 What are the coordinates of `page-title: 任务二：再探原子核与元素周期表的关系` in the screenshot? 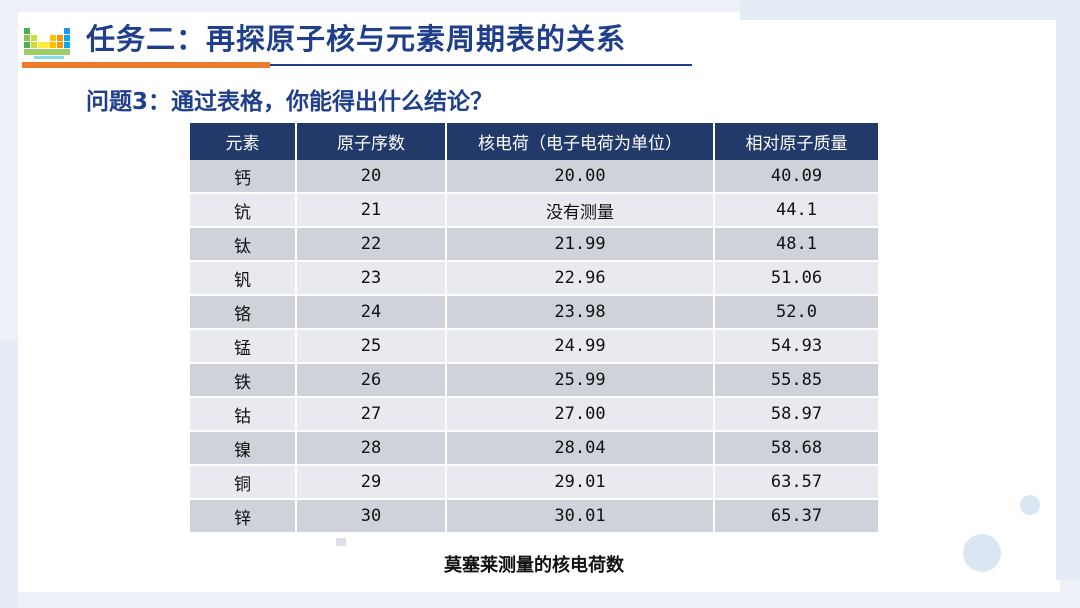 It's located at (356, 39).